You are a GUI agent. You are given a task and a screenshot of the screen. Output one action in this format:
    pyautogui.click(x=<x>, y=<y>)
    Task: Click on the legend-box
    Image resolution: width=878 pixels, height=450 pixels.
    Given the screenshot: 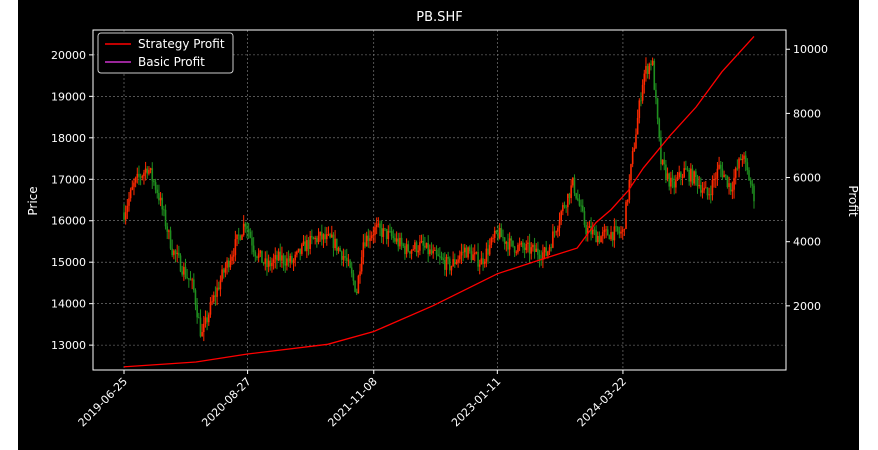 What is the action you would take?
    pyautogui.click(x=165, y=53)
    